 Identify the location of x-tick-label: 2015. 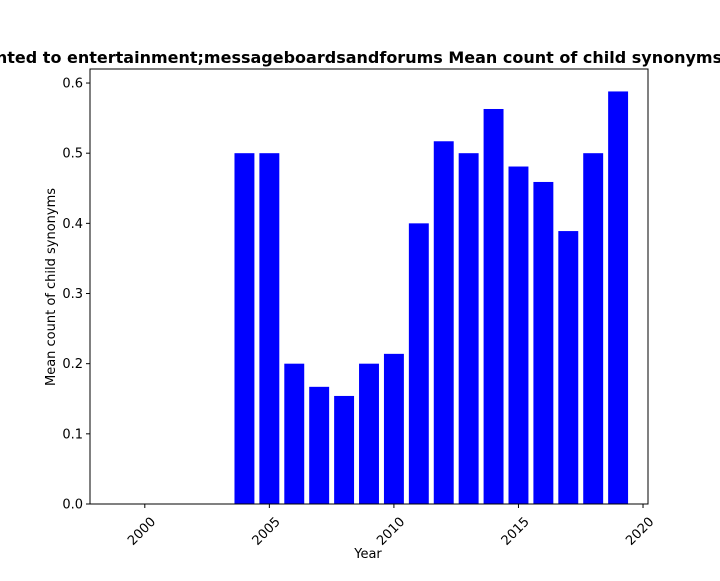
(516, 532).